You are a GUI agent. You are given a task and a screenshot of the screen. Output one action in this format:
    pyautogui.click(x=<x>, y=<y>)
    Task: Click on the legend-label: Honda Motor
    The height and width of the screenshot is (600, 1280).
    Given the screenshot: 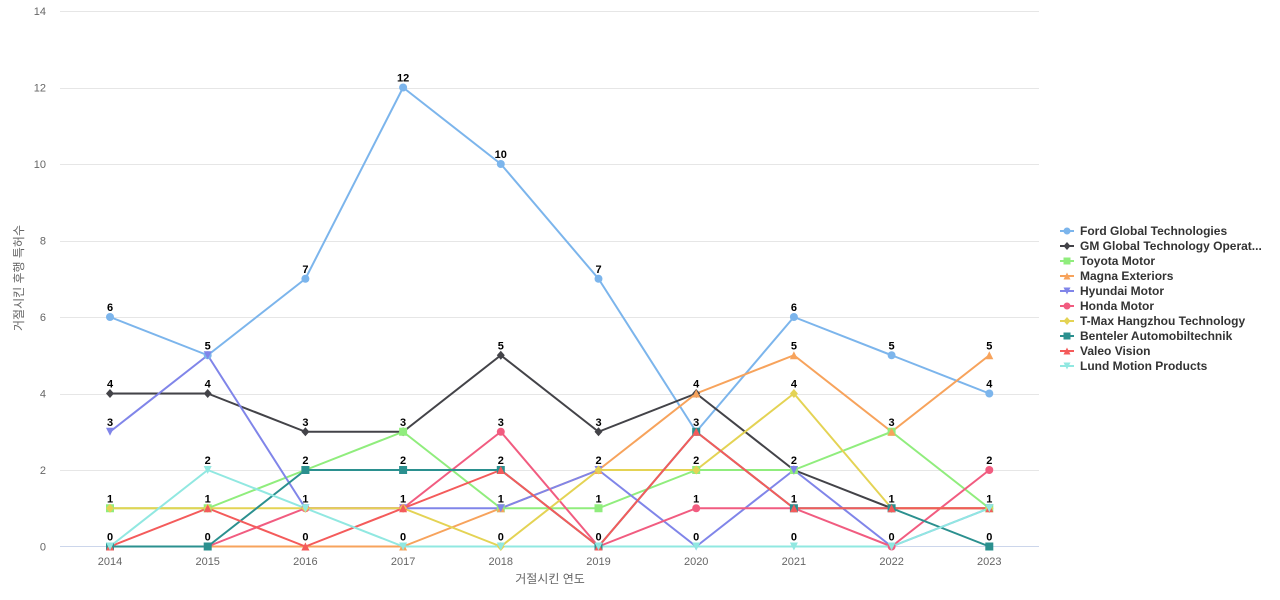 What is the action you would take?
    pyautogui.click(x=1117, y=306)
    